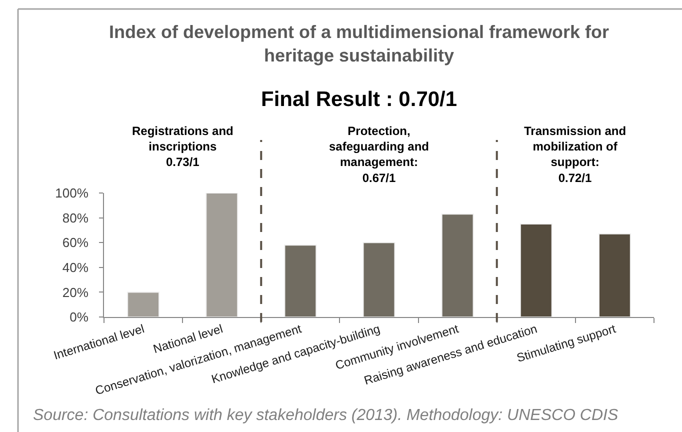  What do you see at coordinates (183, 147) in the screenshot?
I see `text: Registrations and inscriptions 0.73/1` at bounding box center [183, 147].